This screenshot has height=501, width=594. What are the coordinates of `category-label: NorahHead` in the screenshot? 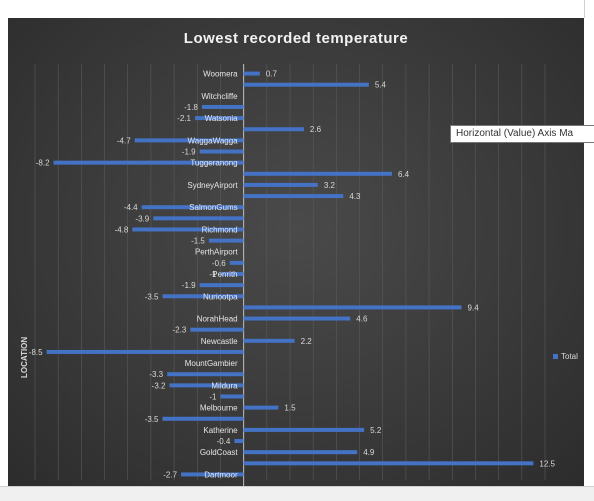 It's located at (217, 319).